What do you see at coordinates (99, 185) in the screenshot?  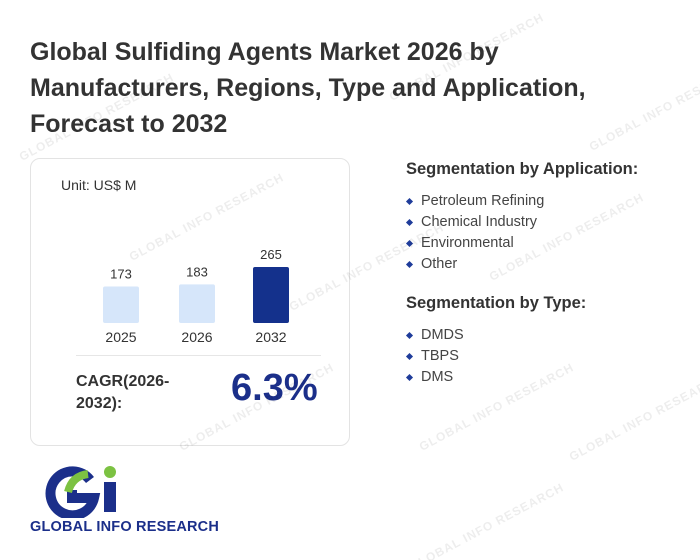 I see `unit-label: Unit: US$ M` at bounding box center [99, 185].